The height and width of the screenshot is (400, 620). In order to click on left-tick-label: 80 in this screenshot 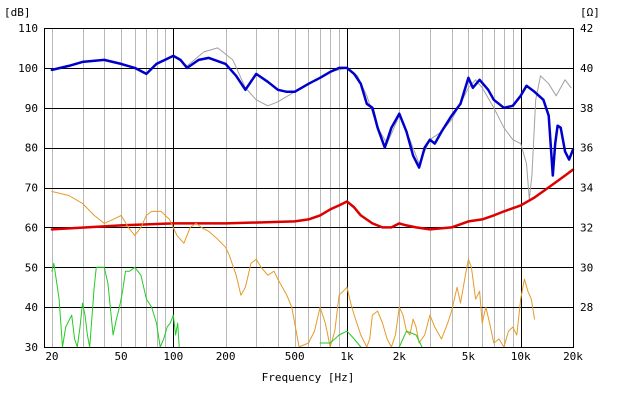, I will do `click(31, 148)`.